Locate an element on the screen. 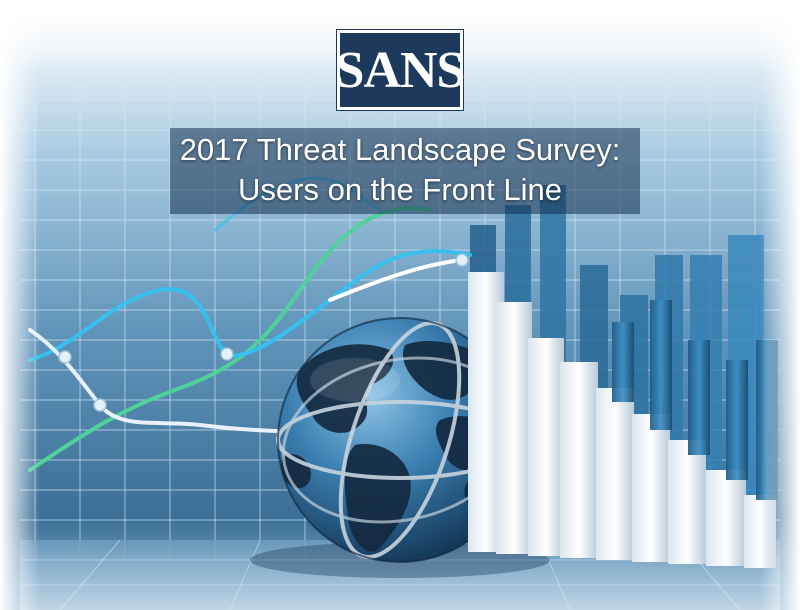 The width and height of the screenshot is (800, 610). white-trend-line-upper is located at coordinates (396, 280).